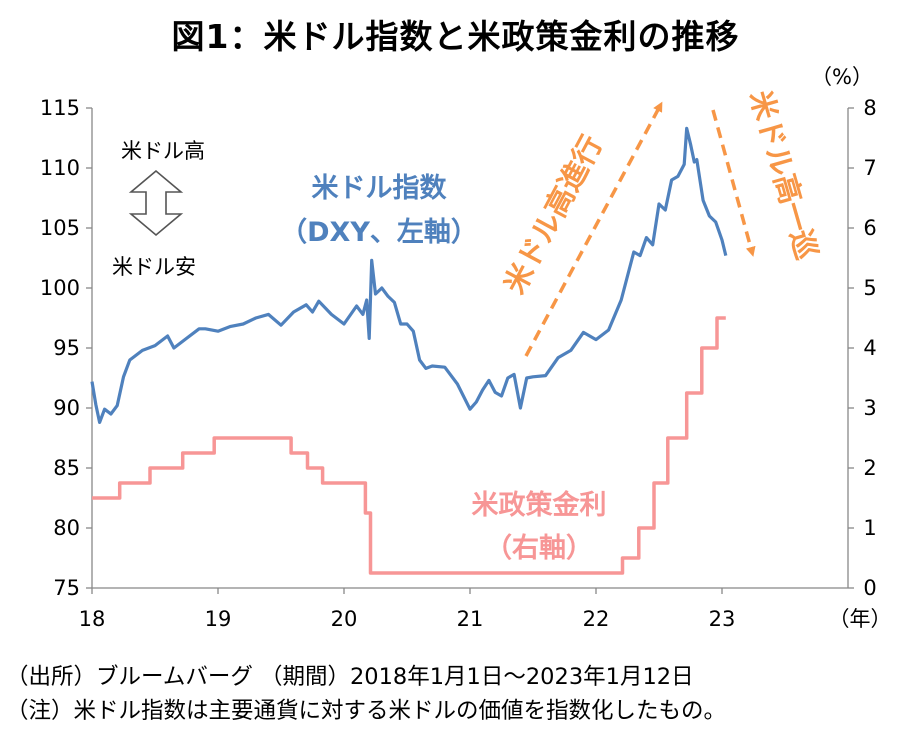 This screenshot has height=746, width=911. What do you see at coordinates (366, 711) in the screenshot?
I see `definition-note: （注）米ドル指数は主要通貨に対する米ドルの価値を指数化したもの。` at bounding box center [366, 711].